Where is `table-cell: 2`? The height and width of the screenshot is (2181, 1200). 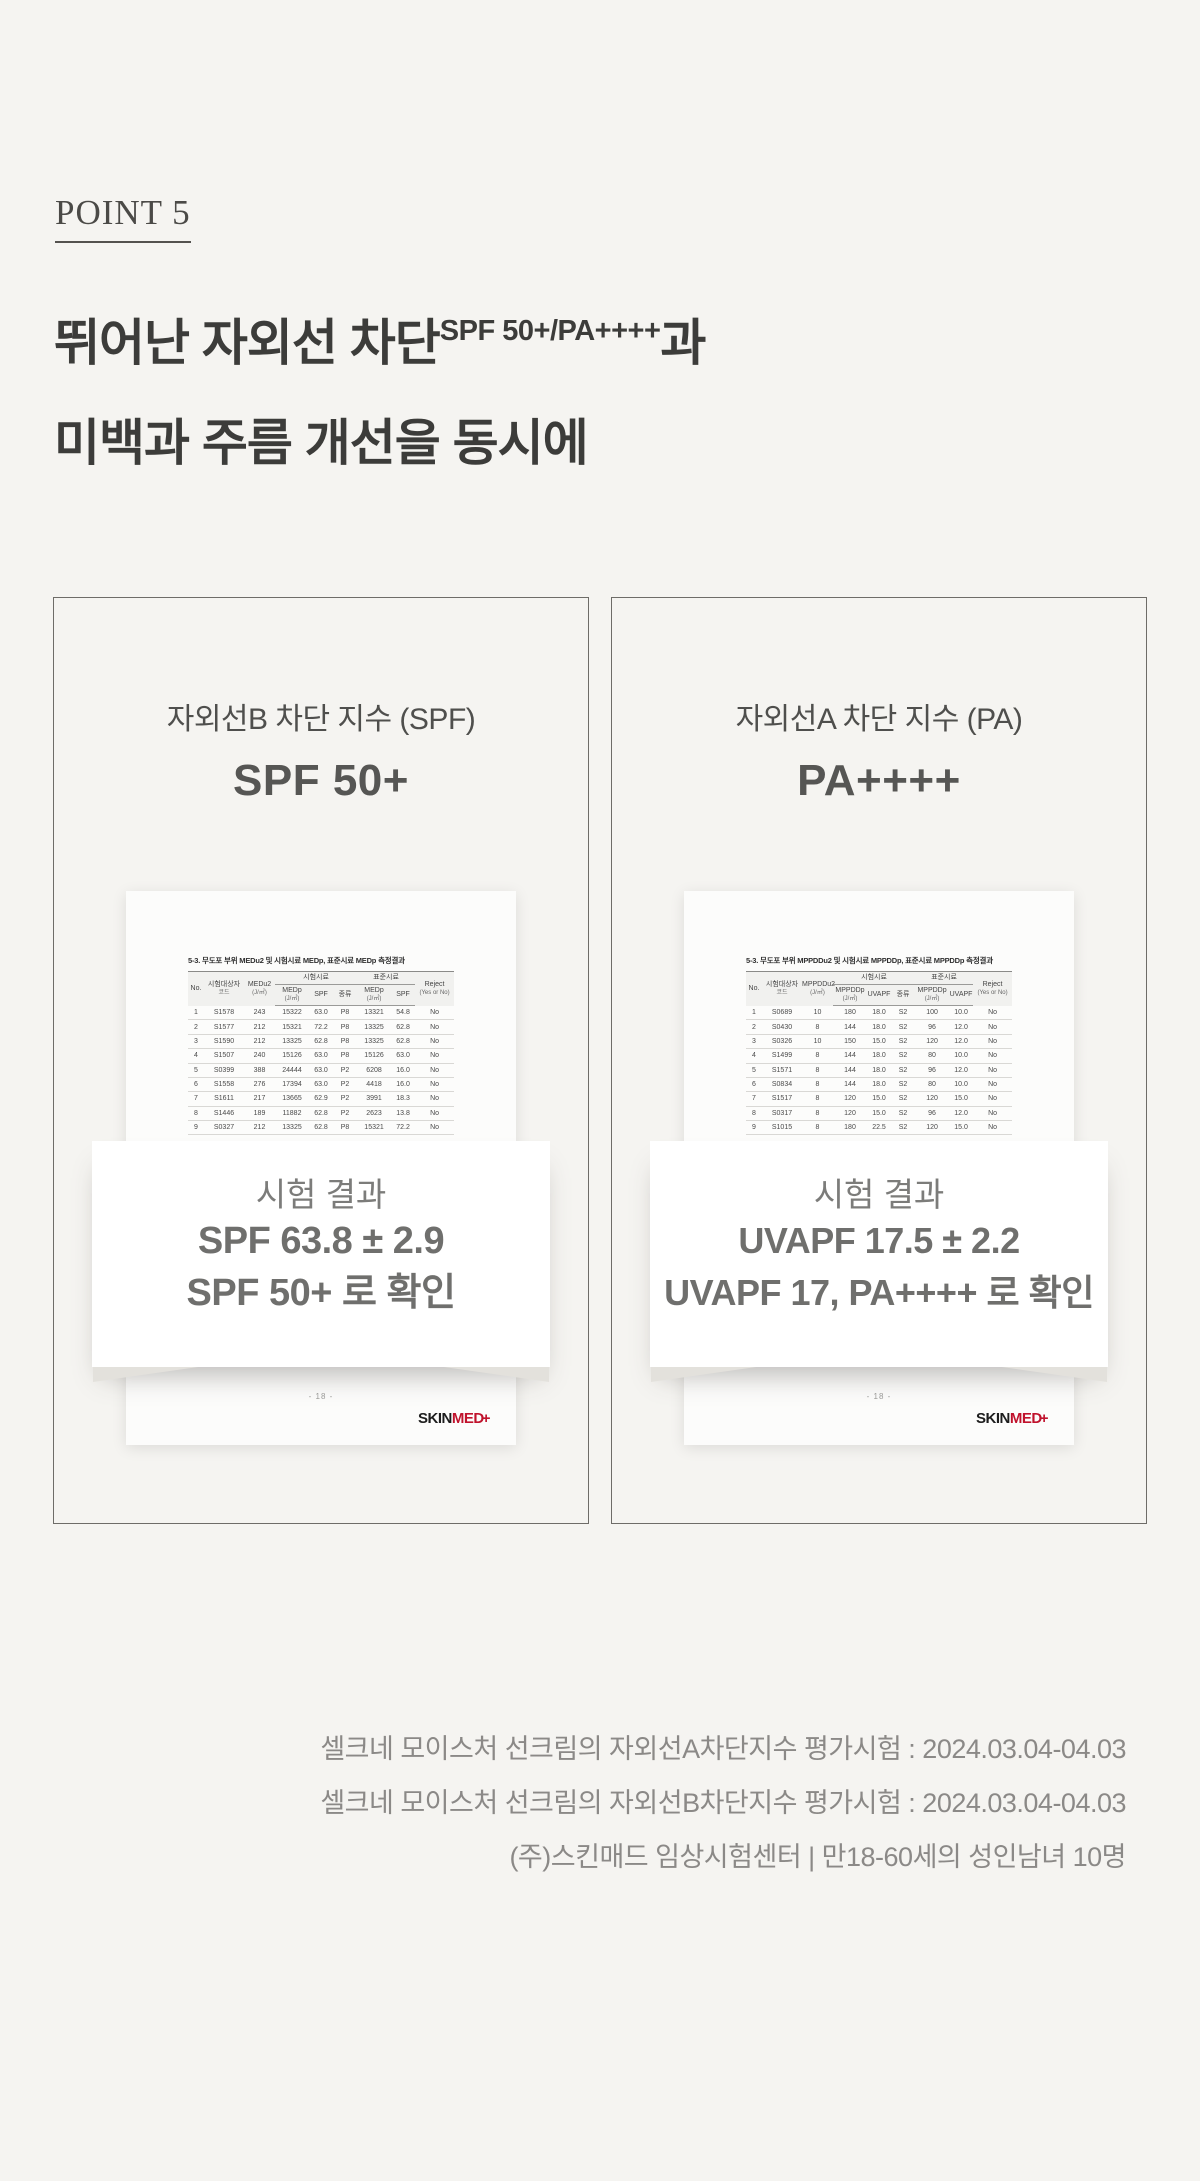 table-cell: 2 is located at coordinates (754, 1027).